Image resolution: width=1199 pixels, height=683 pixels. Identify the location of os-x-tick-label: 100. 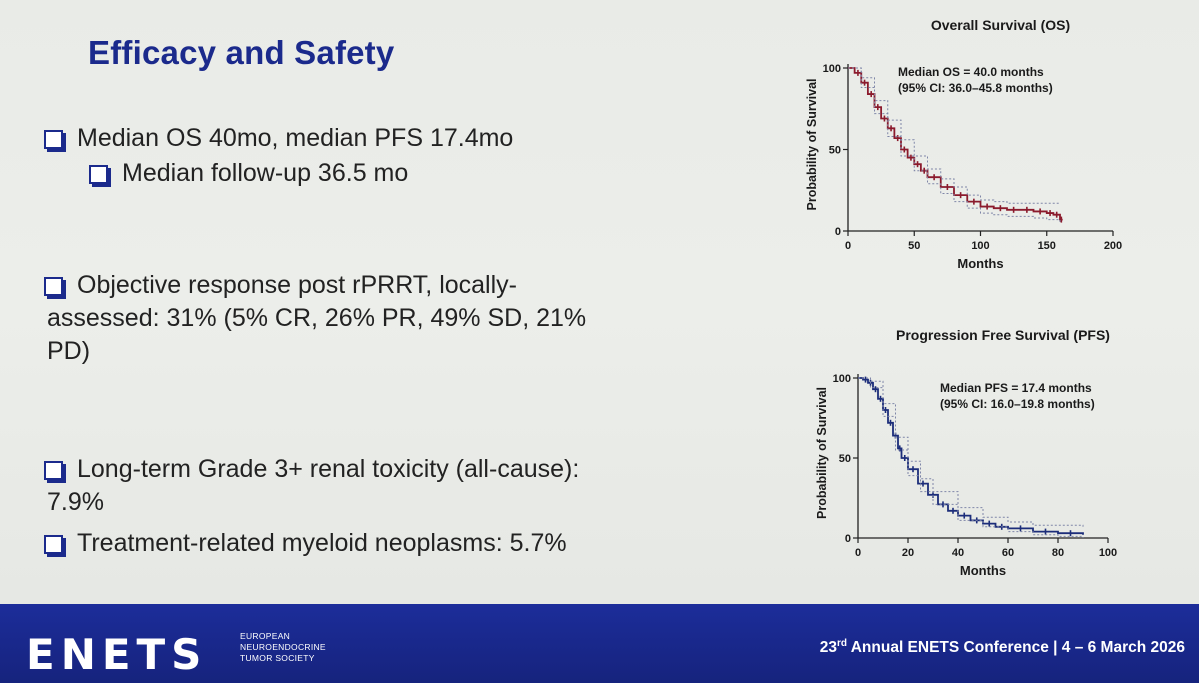
(980, 246).